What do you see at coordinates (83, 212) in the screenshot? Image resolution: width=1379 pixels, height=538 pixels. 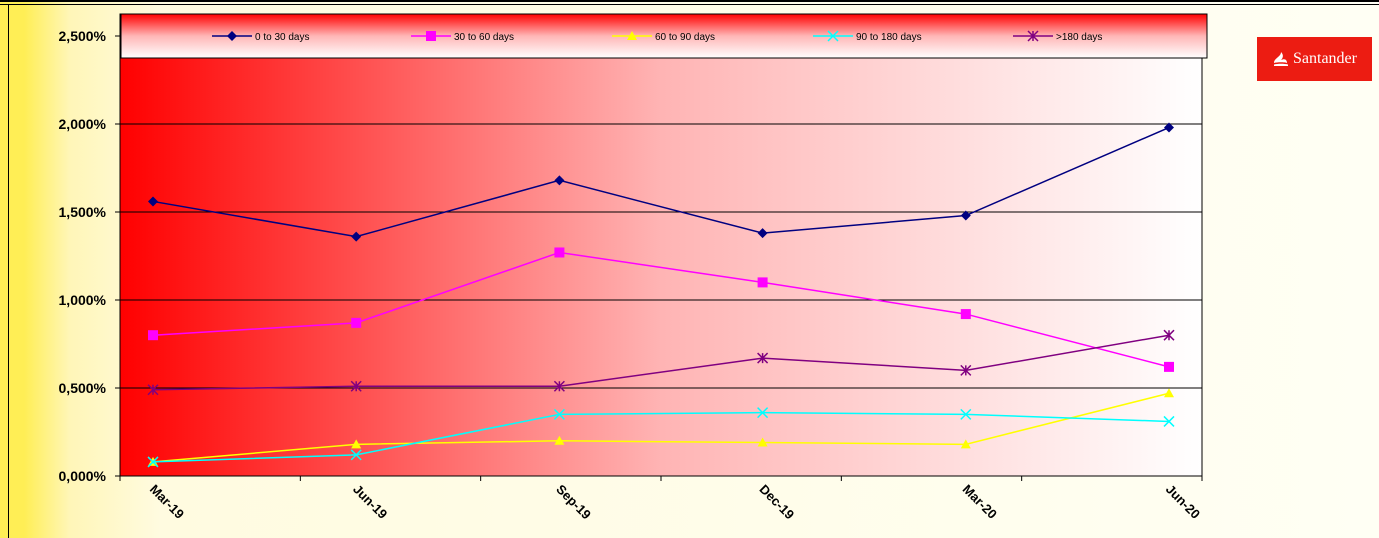 I see `y-tick-label: 1,500%` at bounding box center [83, 212].